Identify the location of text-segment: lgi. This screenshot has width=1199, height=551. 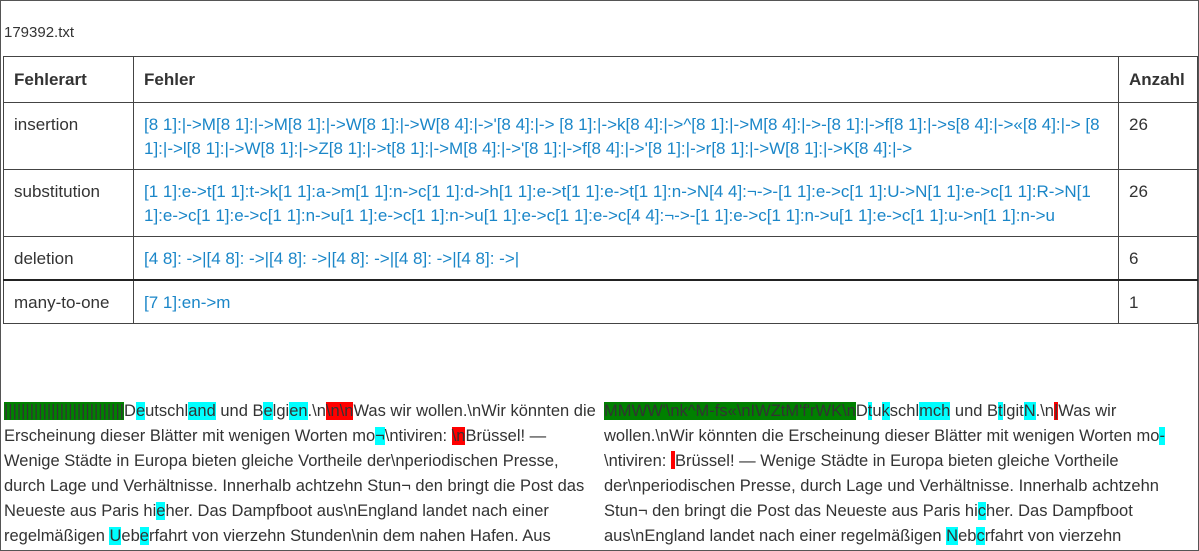
(281, 411).